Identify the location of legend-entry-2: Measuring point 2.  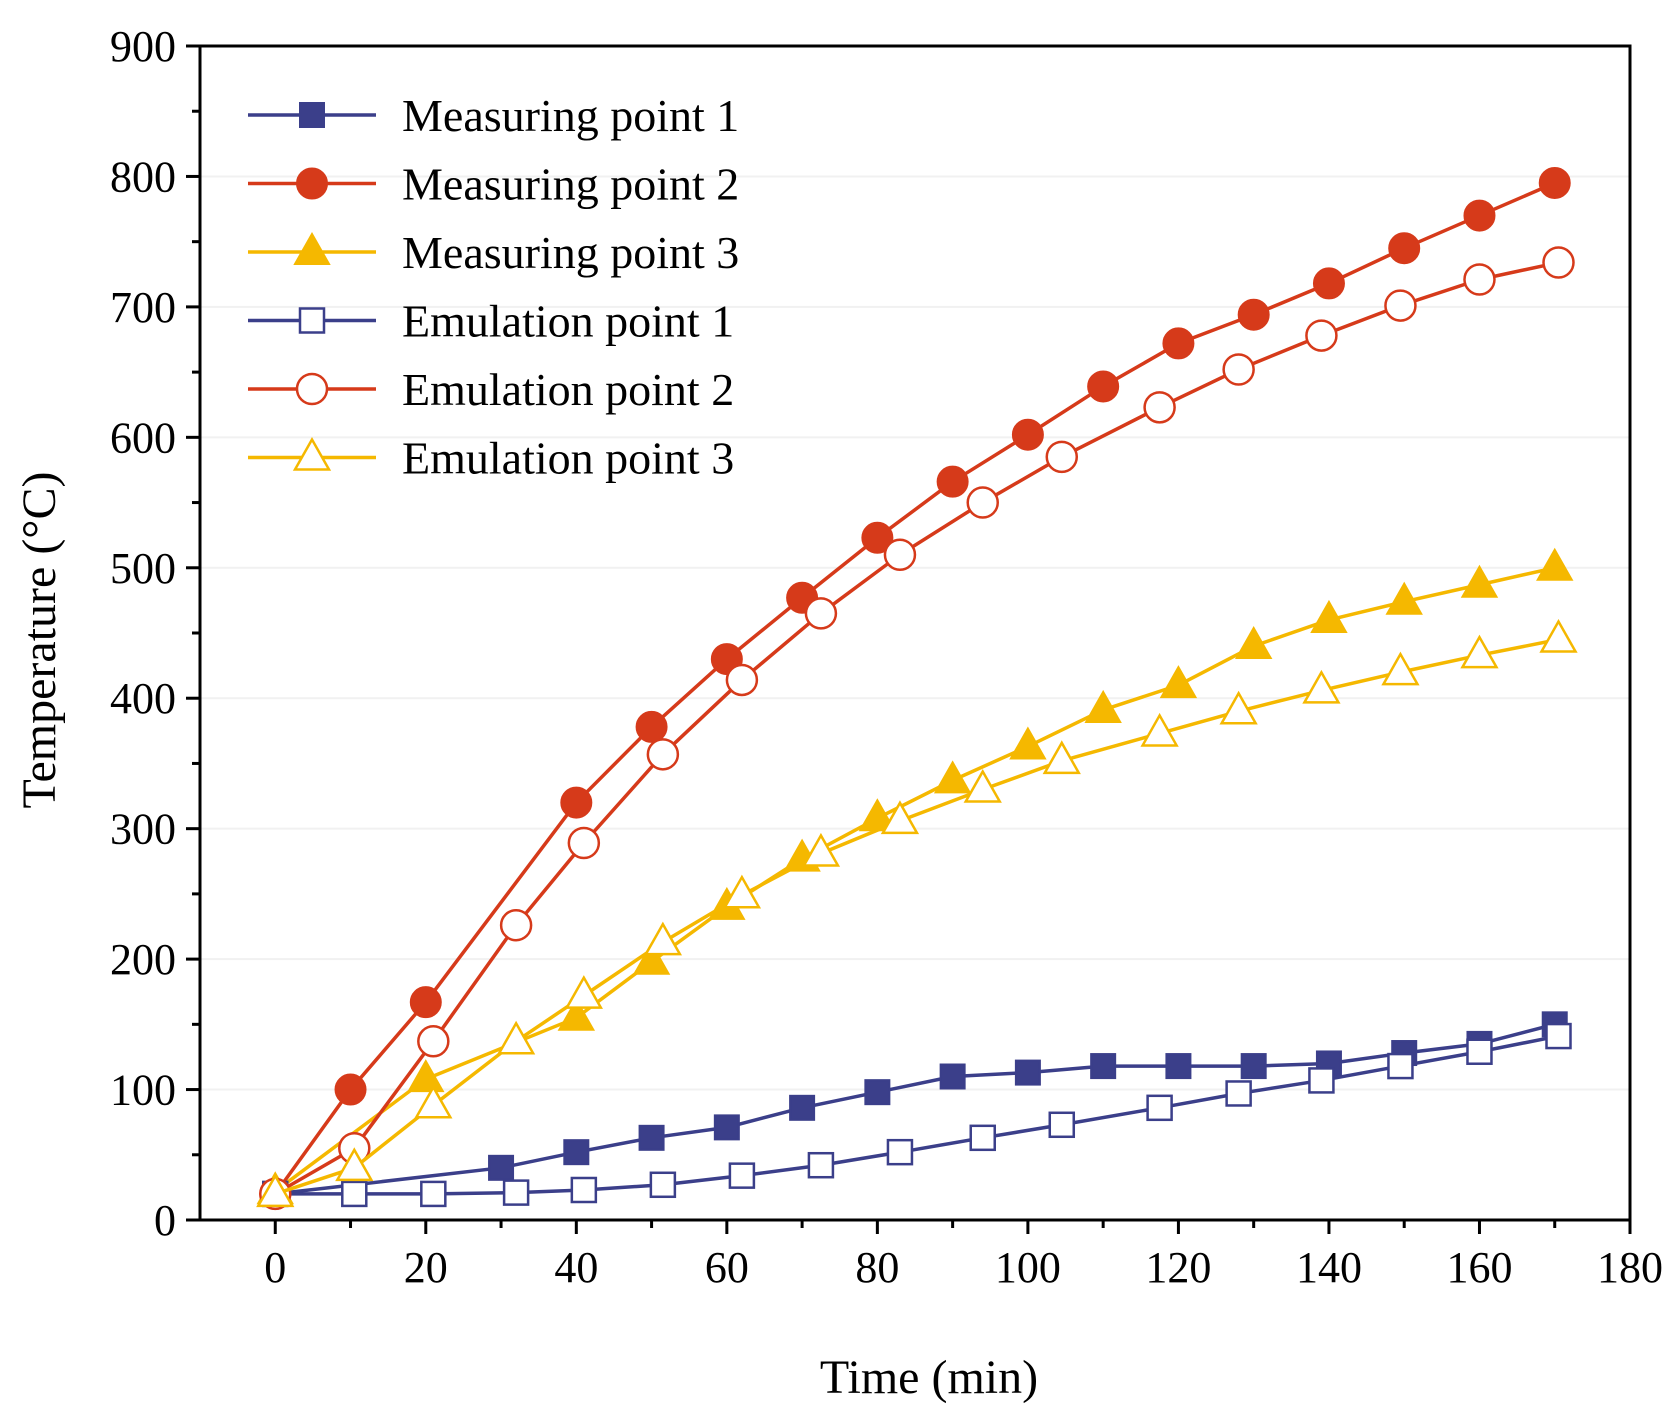
(493, 184).